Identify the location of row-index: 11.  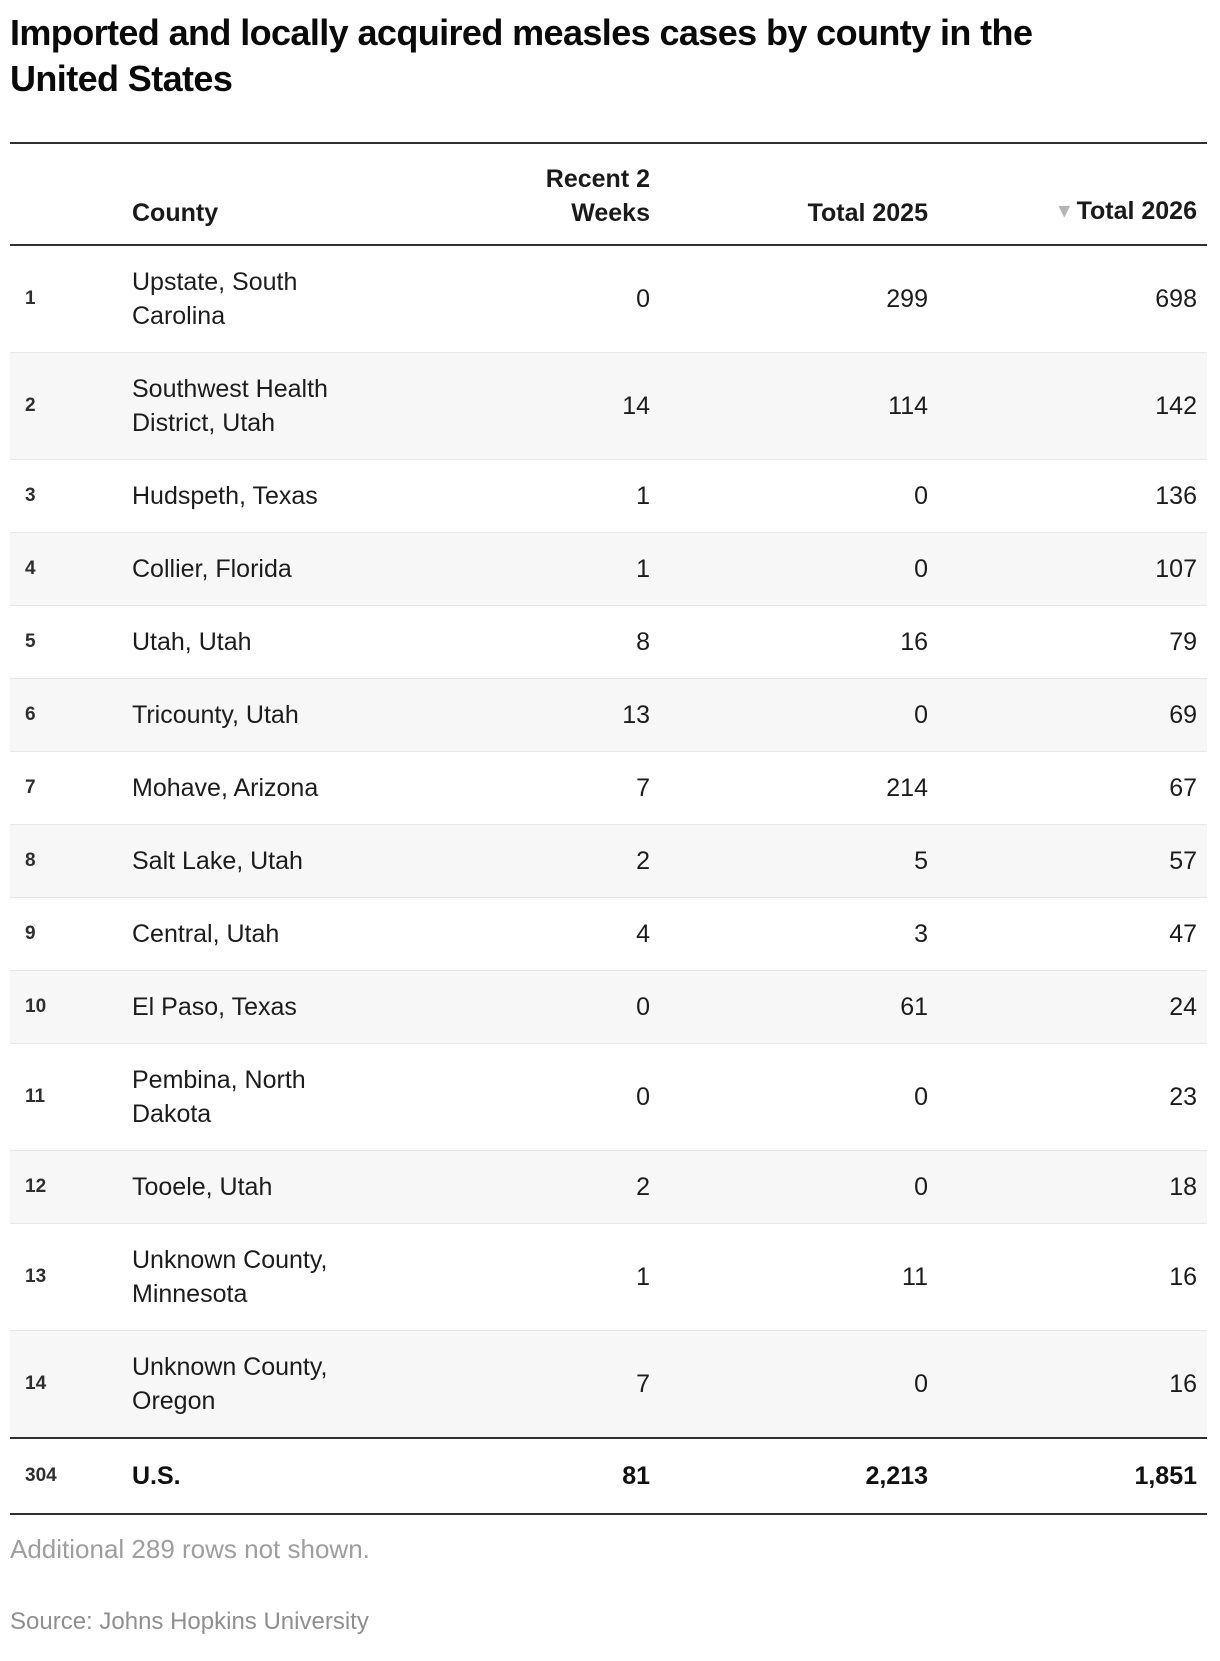
(35, 1096).